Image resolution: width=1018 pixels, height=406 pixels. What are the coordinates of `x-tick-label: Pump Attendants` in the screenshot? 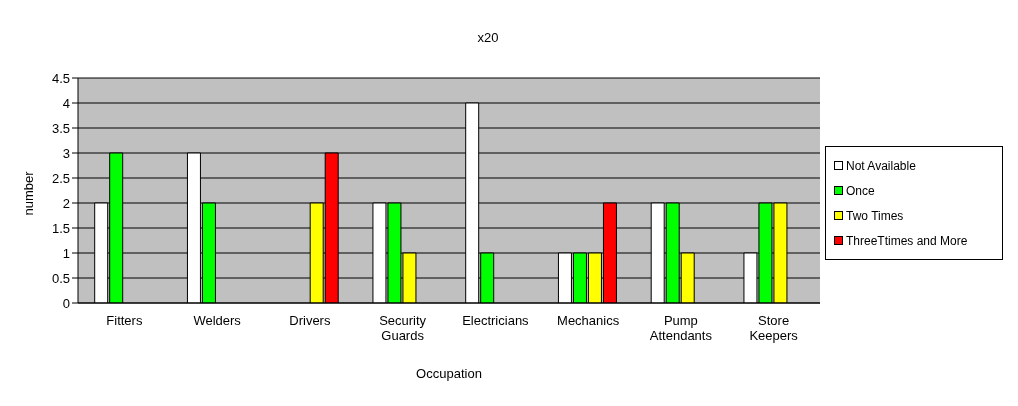 It's located at (681, 328).